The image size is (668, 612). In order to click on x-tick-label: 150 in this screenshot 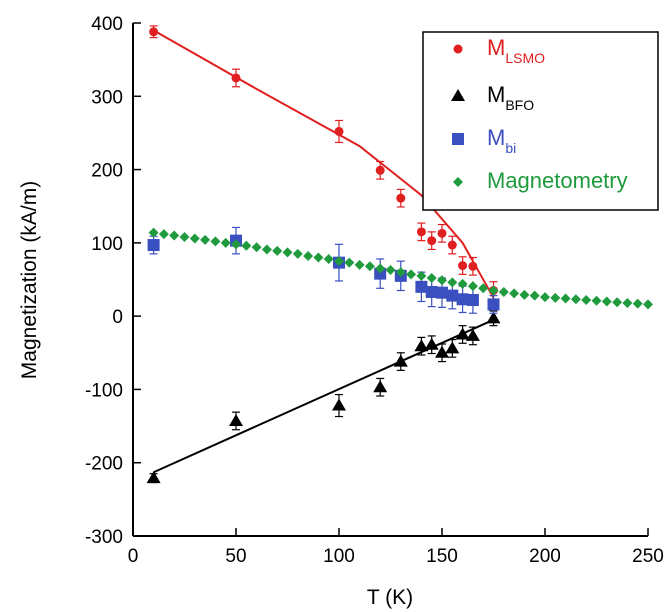, I will do `click(442, 556)`.